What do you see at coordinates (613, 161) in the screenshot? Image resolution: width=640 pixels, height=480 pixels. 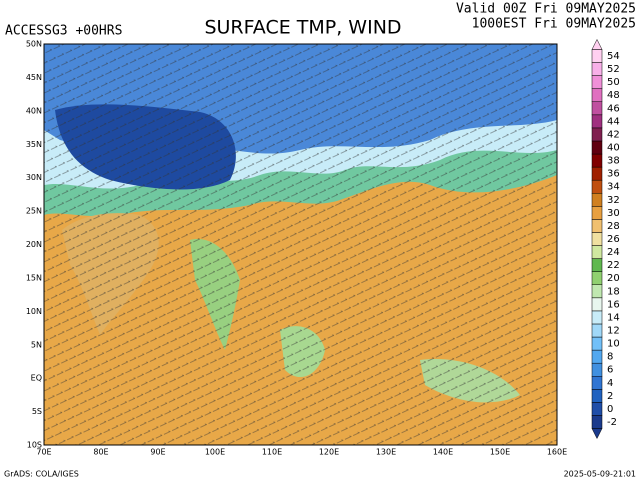 I see `colorbar-label: 38` at bounding box center [613, 161].